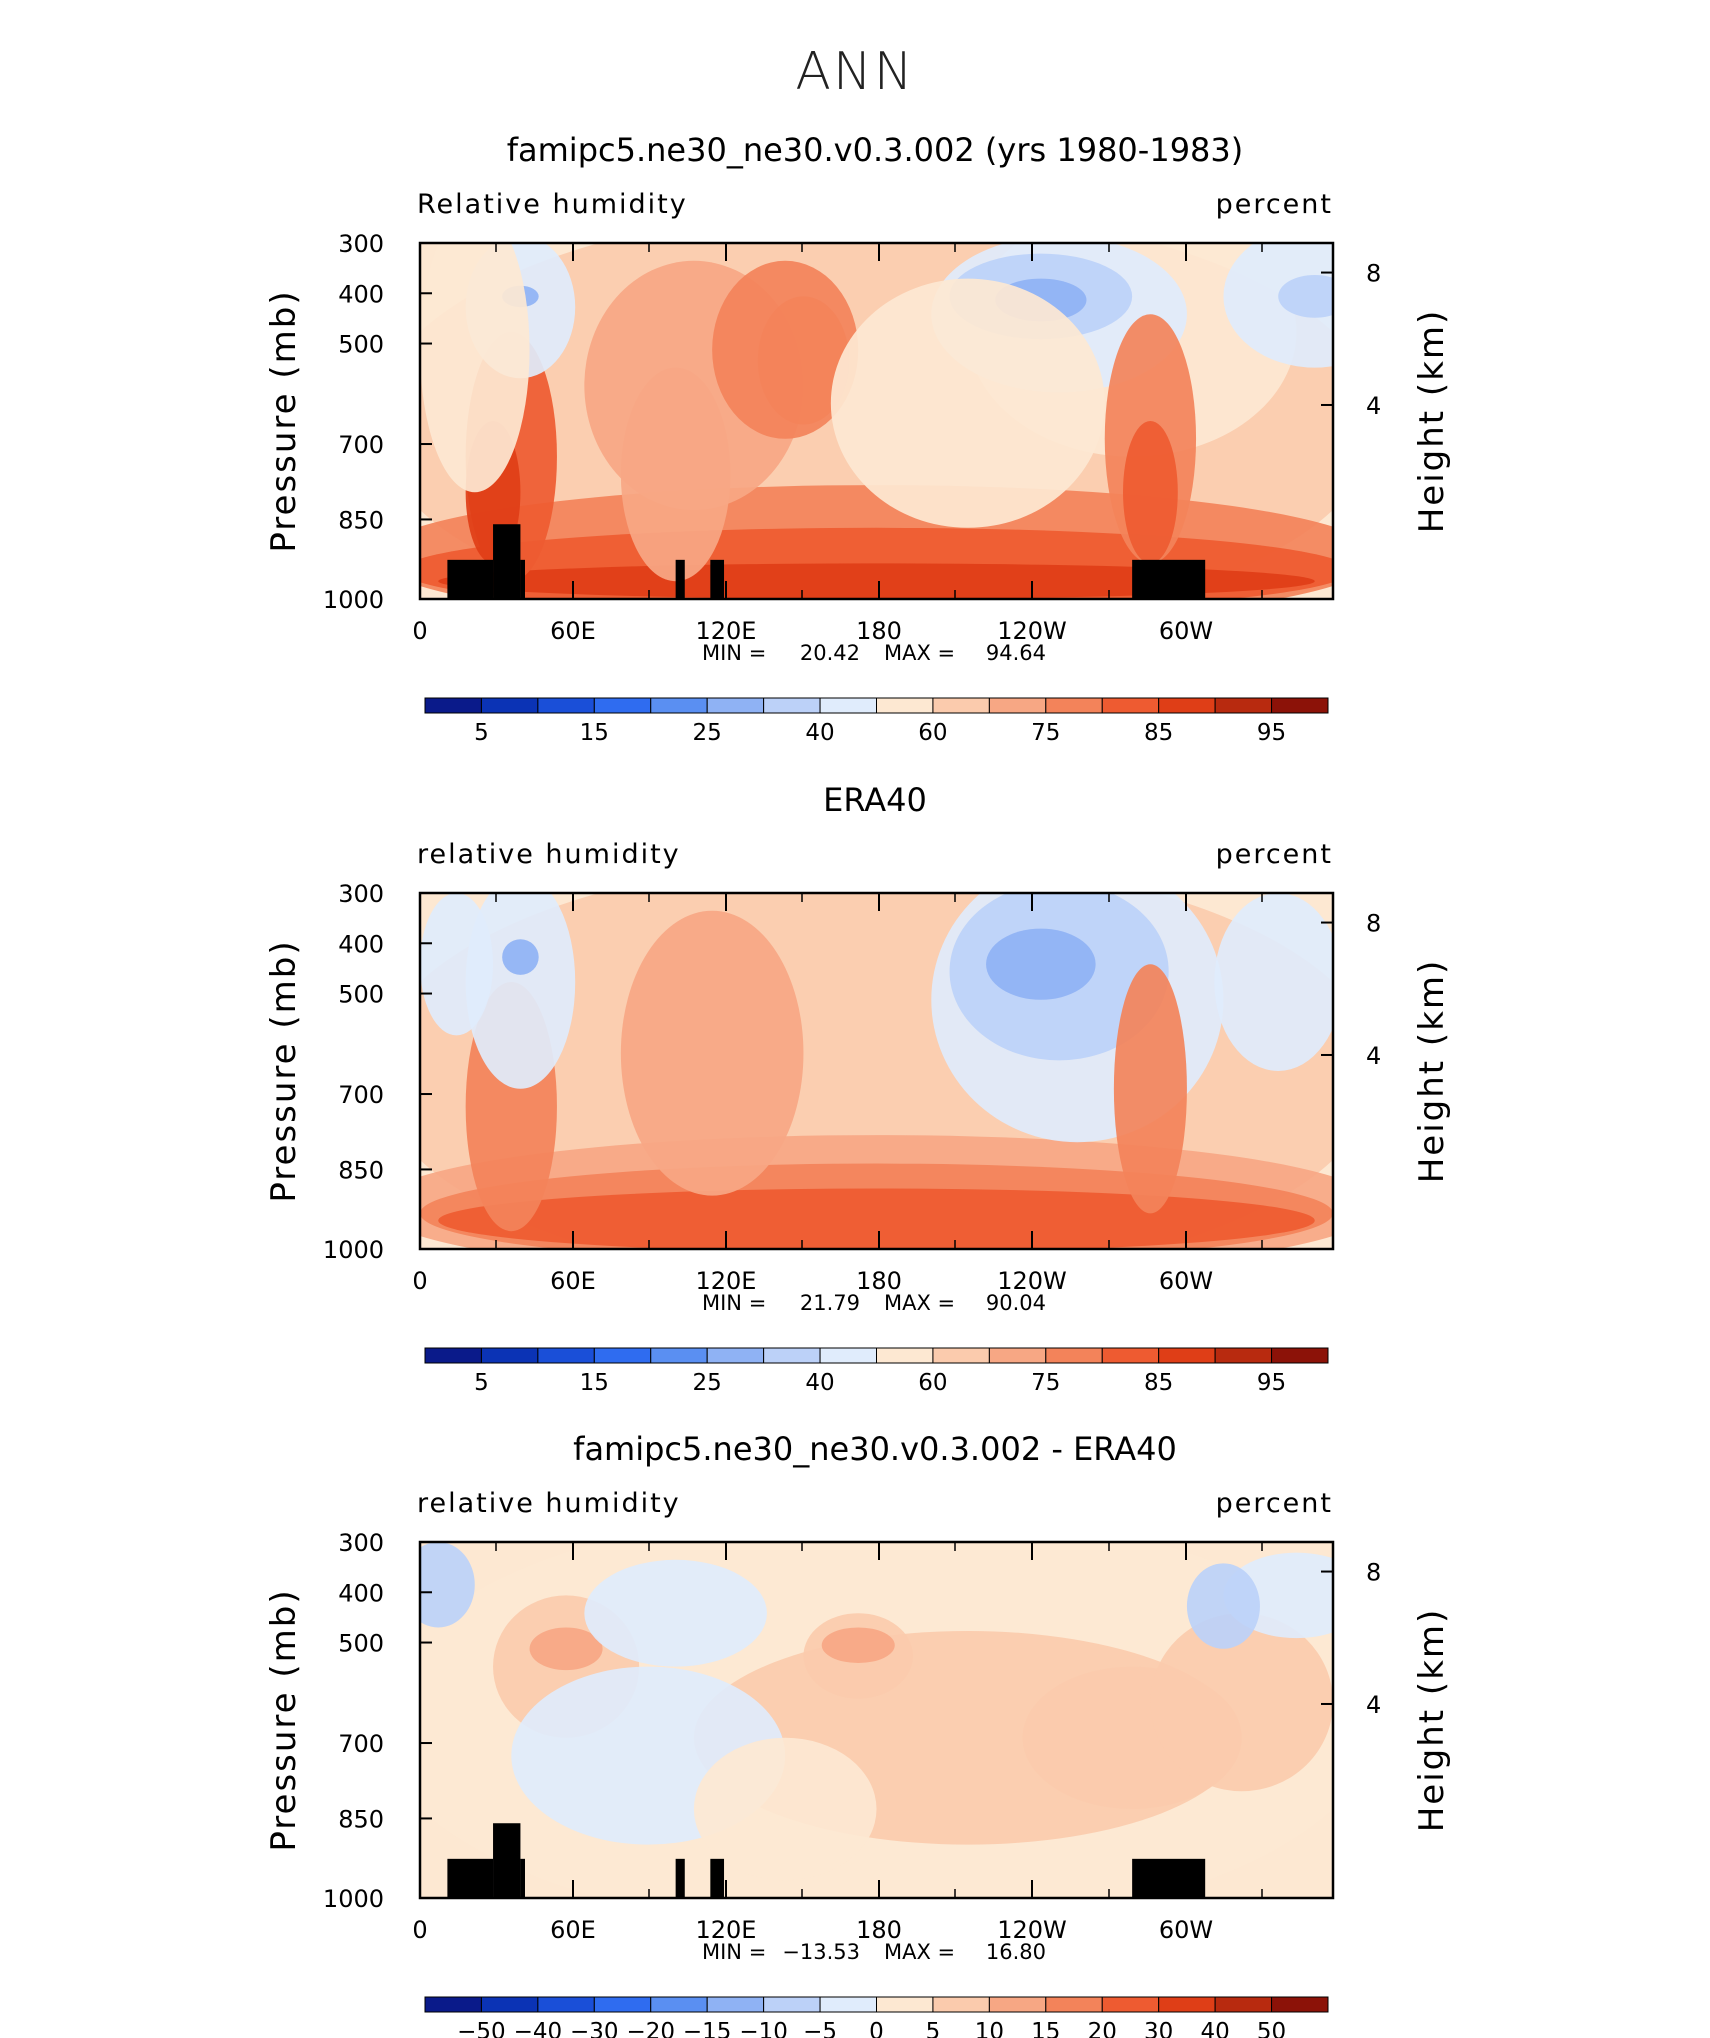 This screenshot has width=1710, height=2038. Describe the element at coordinates (361, 1095) in the screenshot. I see `y-tick-label: 700` at that location.